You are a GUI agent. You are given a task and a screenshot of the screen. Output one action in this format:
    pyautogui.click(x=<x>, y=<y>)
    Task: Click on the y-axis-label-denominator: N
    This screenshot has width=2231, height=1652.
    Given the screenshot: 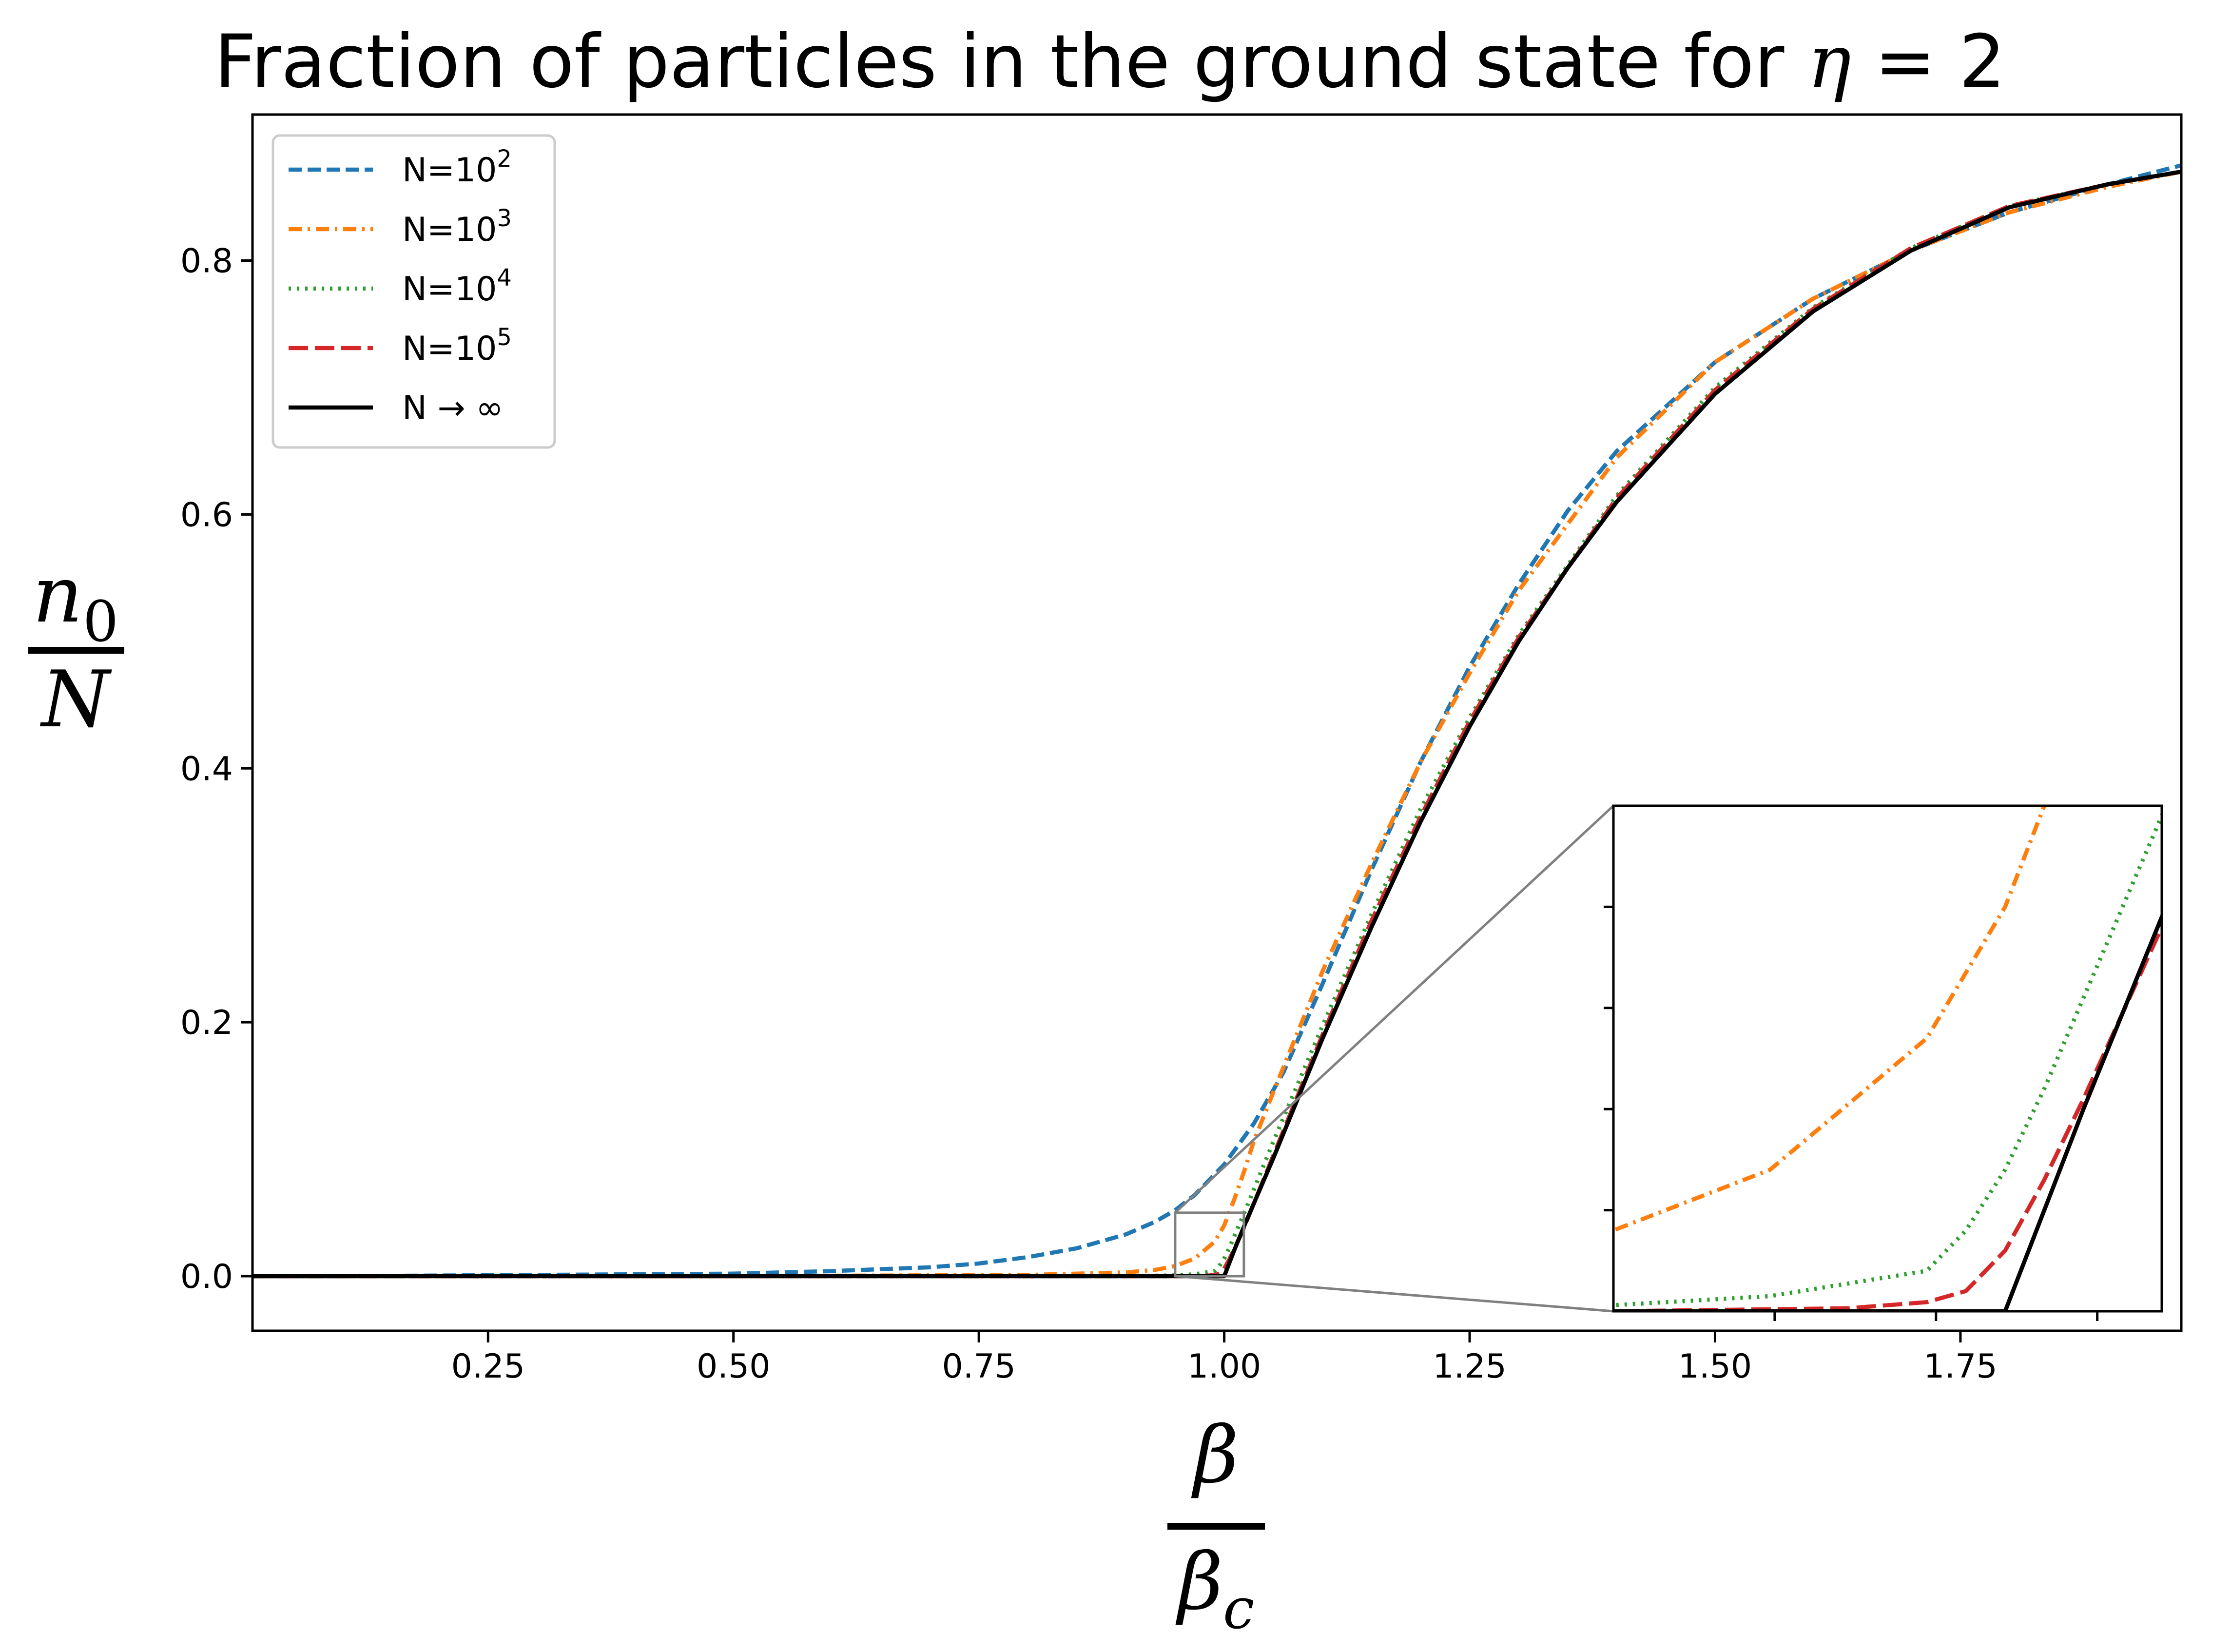 What is the action you would take?
    pyautogui.click(x=75, y=699)
    